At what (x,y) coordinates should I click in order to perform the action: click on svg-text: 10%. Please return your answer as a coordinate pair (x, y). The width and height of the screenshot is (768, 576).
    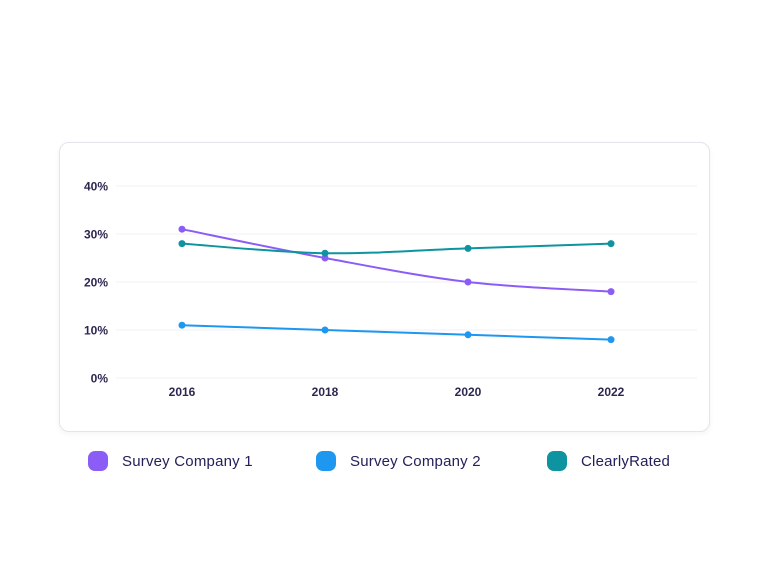
    Looking at the image, I should click on (96, 331).